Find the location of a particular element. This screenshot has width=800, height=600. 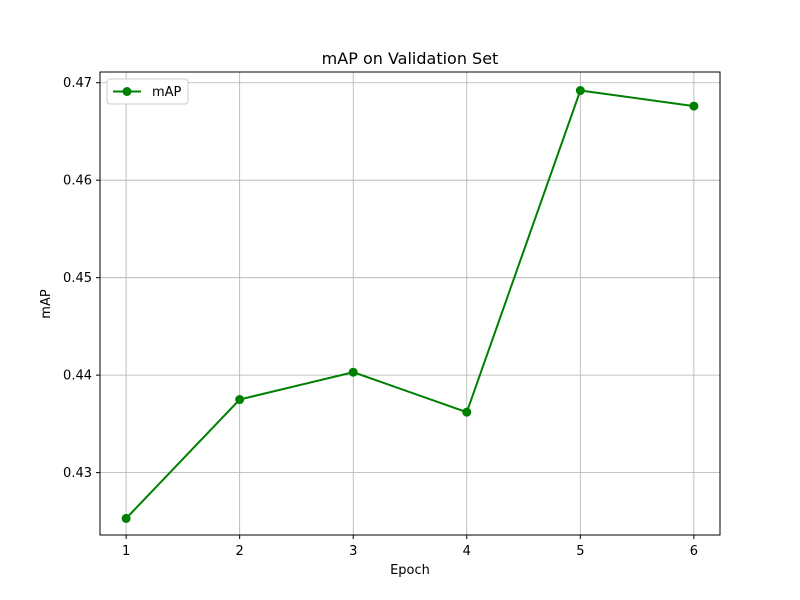

y-axis-label: mAP is located at coordinates (46, 304).